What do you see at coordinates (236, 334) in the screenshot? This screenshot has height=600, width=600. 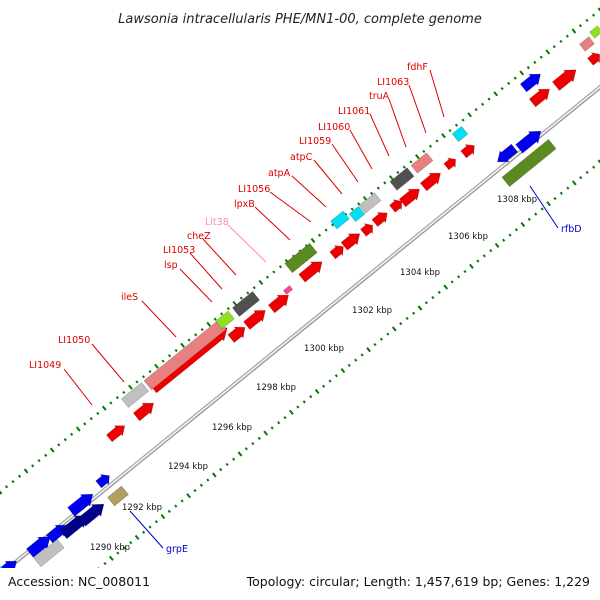 I see `gene-feature-lsp-b` at bounding box center [236, 334].